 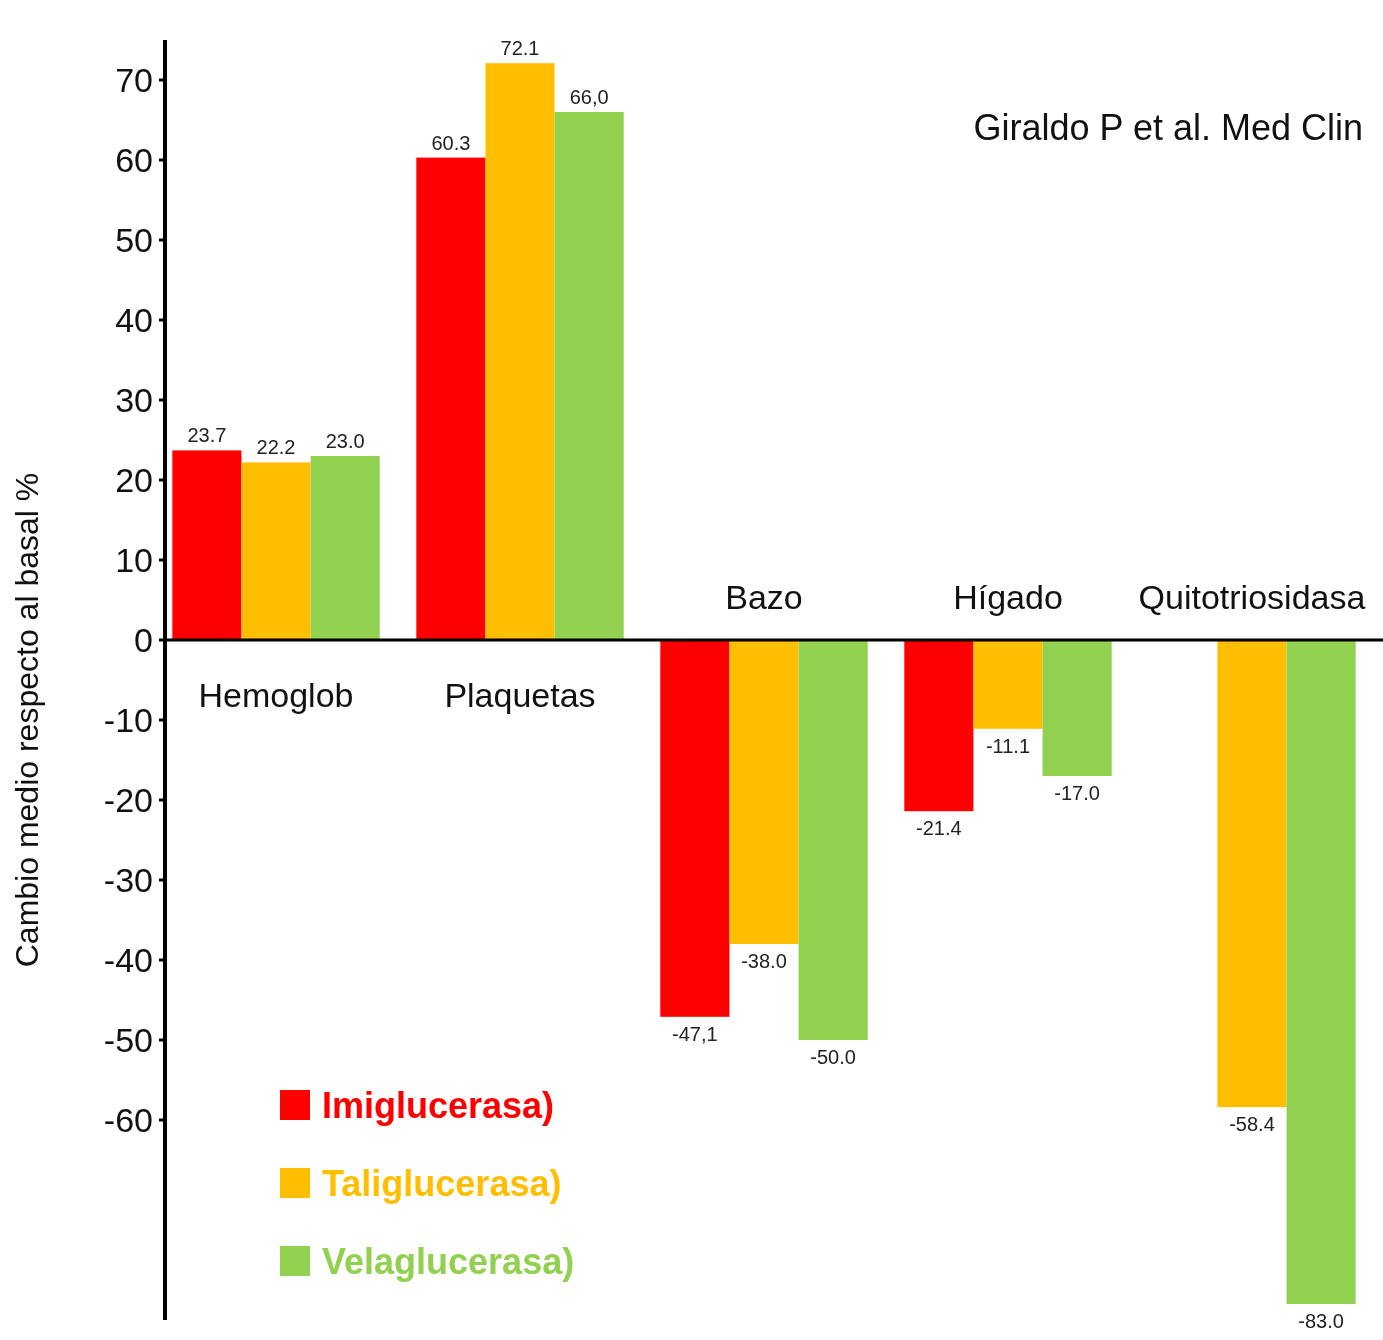 What do you see at coordinates (207, 435) in the screenshot?
I see `data-label: 23.7` at bounding box center [207, 435].